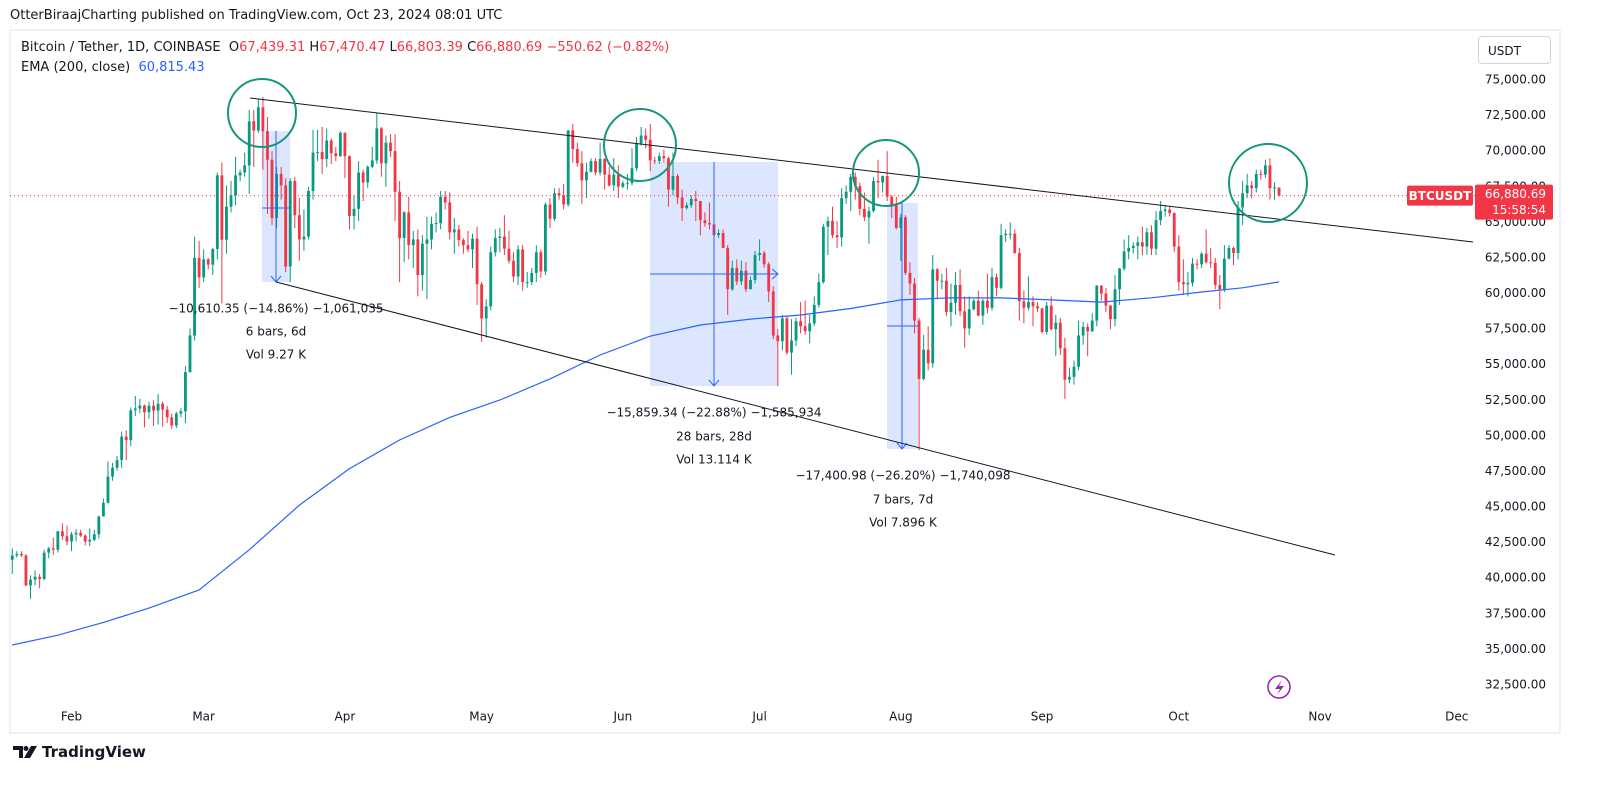 Image resolution: width=1600 pixels, height=790 pixels. Describe the element at coordinates (509, 47) in the screenshot. I see `ohlc-value: 66,880.69` at that location.